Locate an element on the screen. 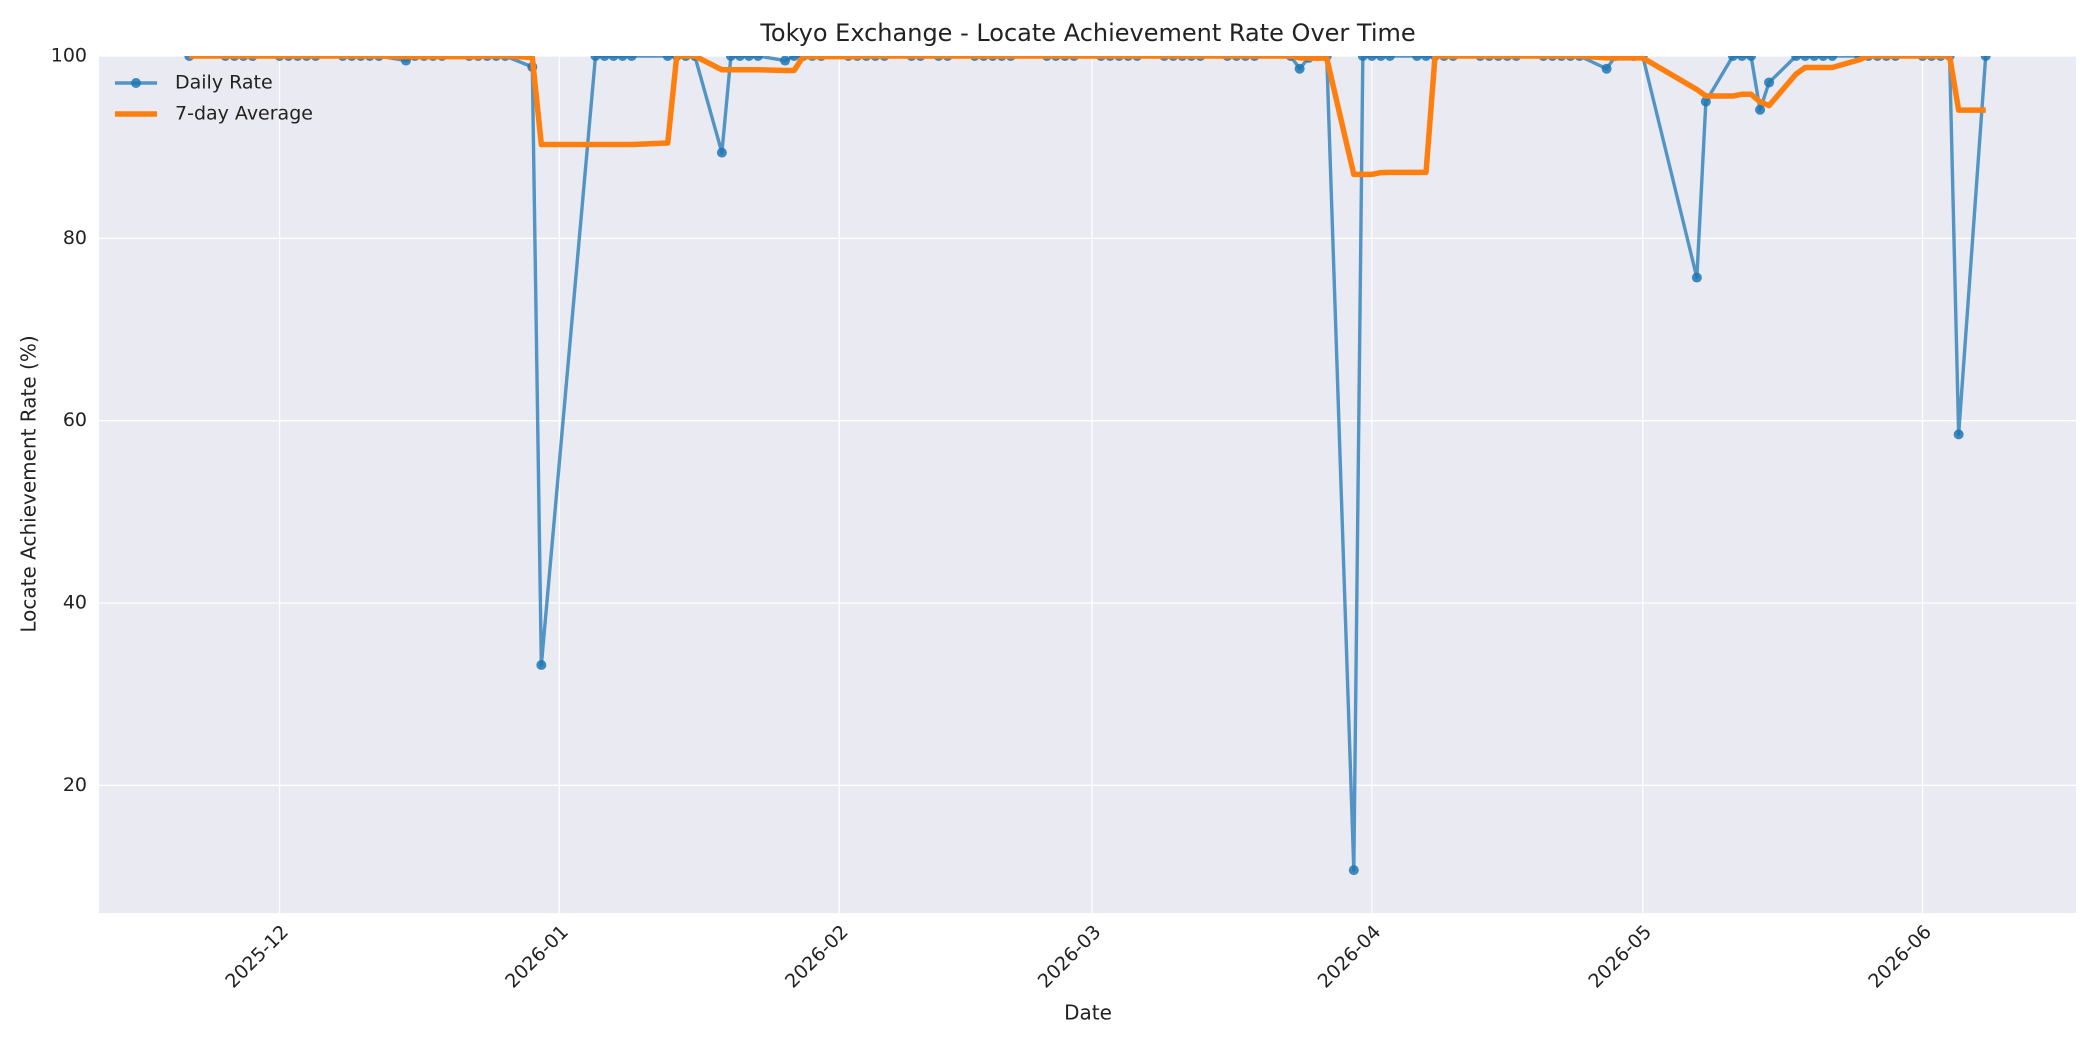 The height and width of the screenshot is (1050, 2100). y-tick-label: 40 is located at coordinates (75, 603).